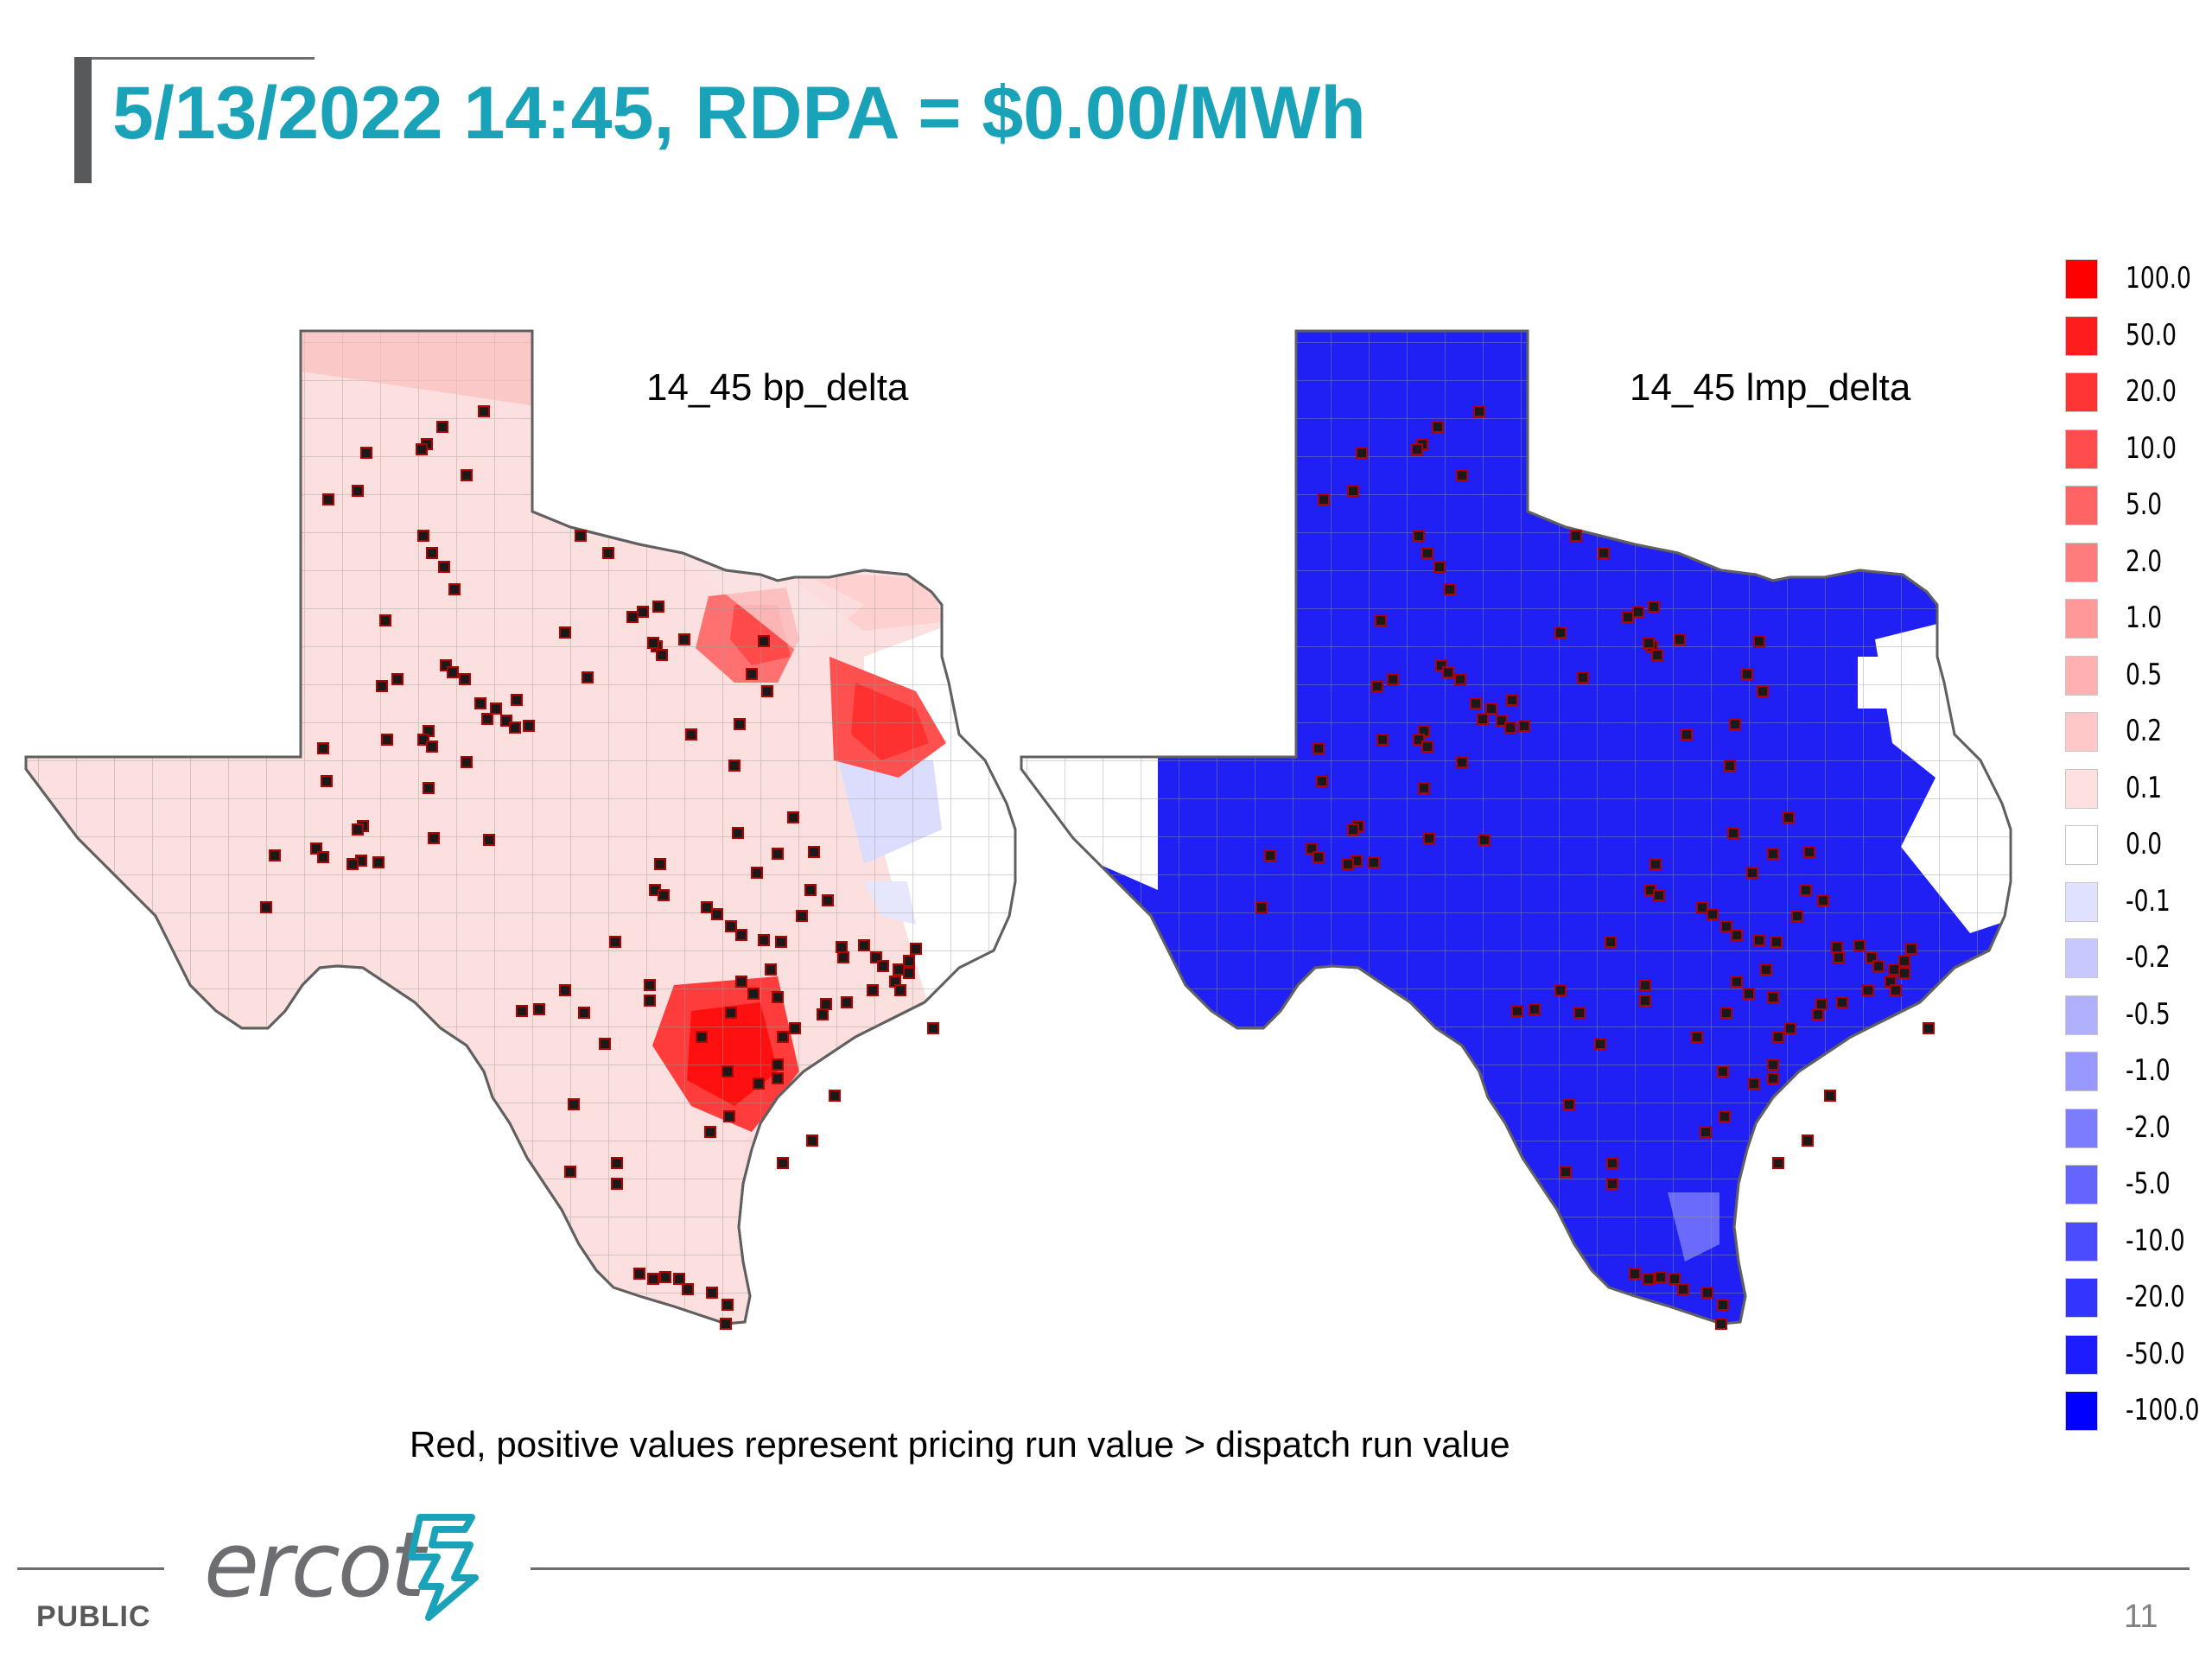 The width and height of the screenshot is (2212, 1659). I want to click on ercot-logo: ercot, so click(314, 1565).